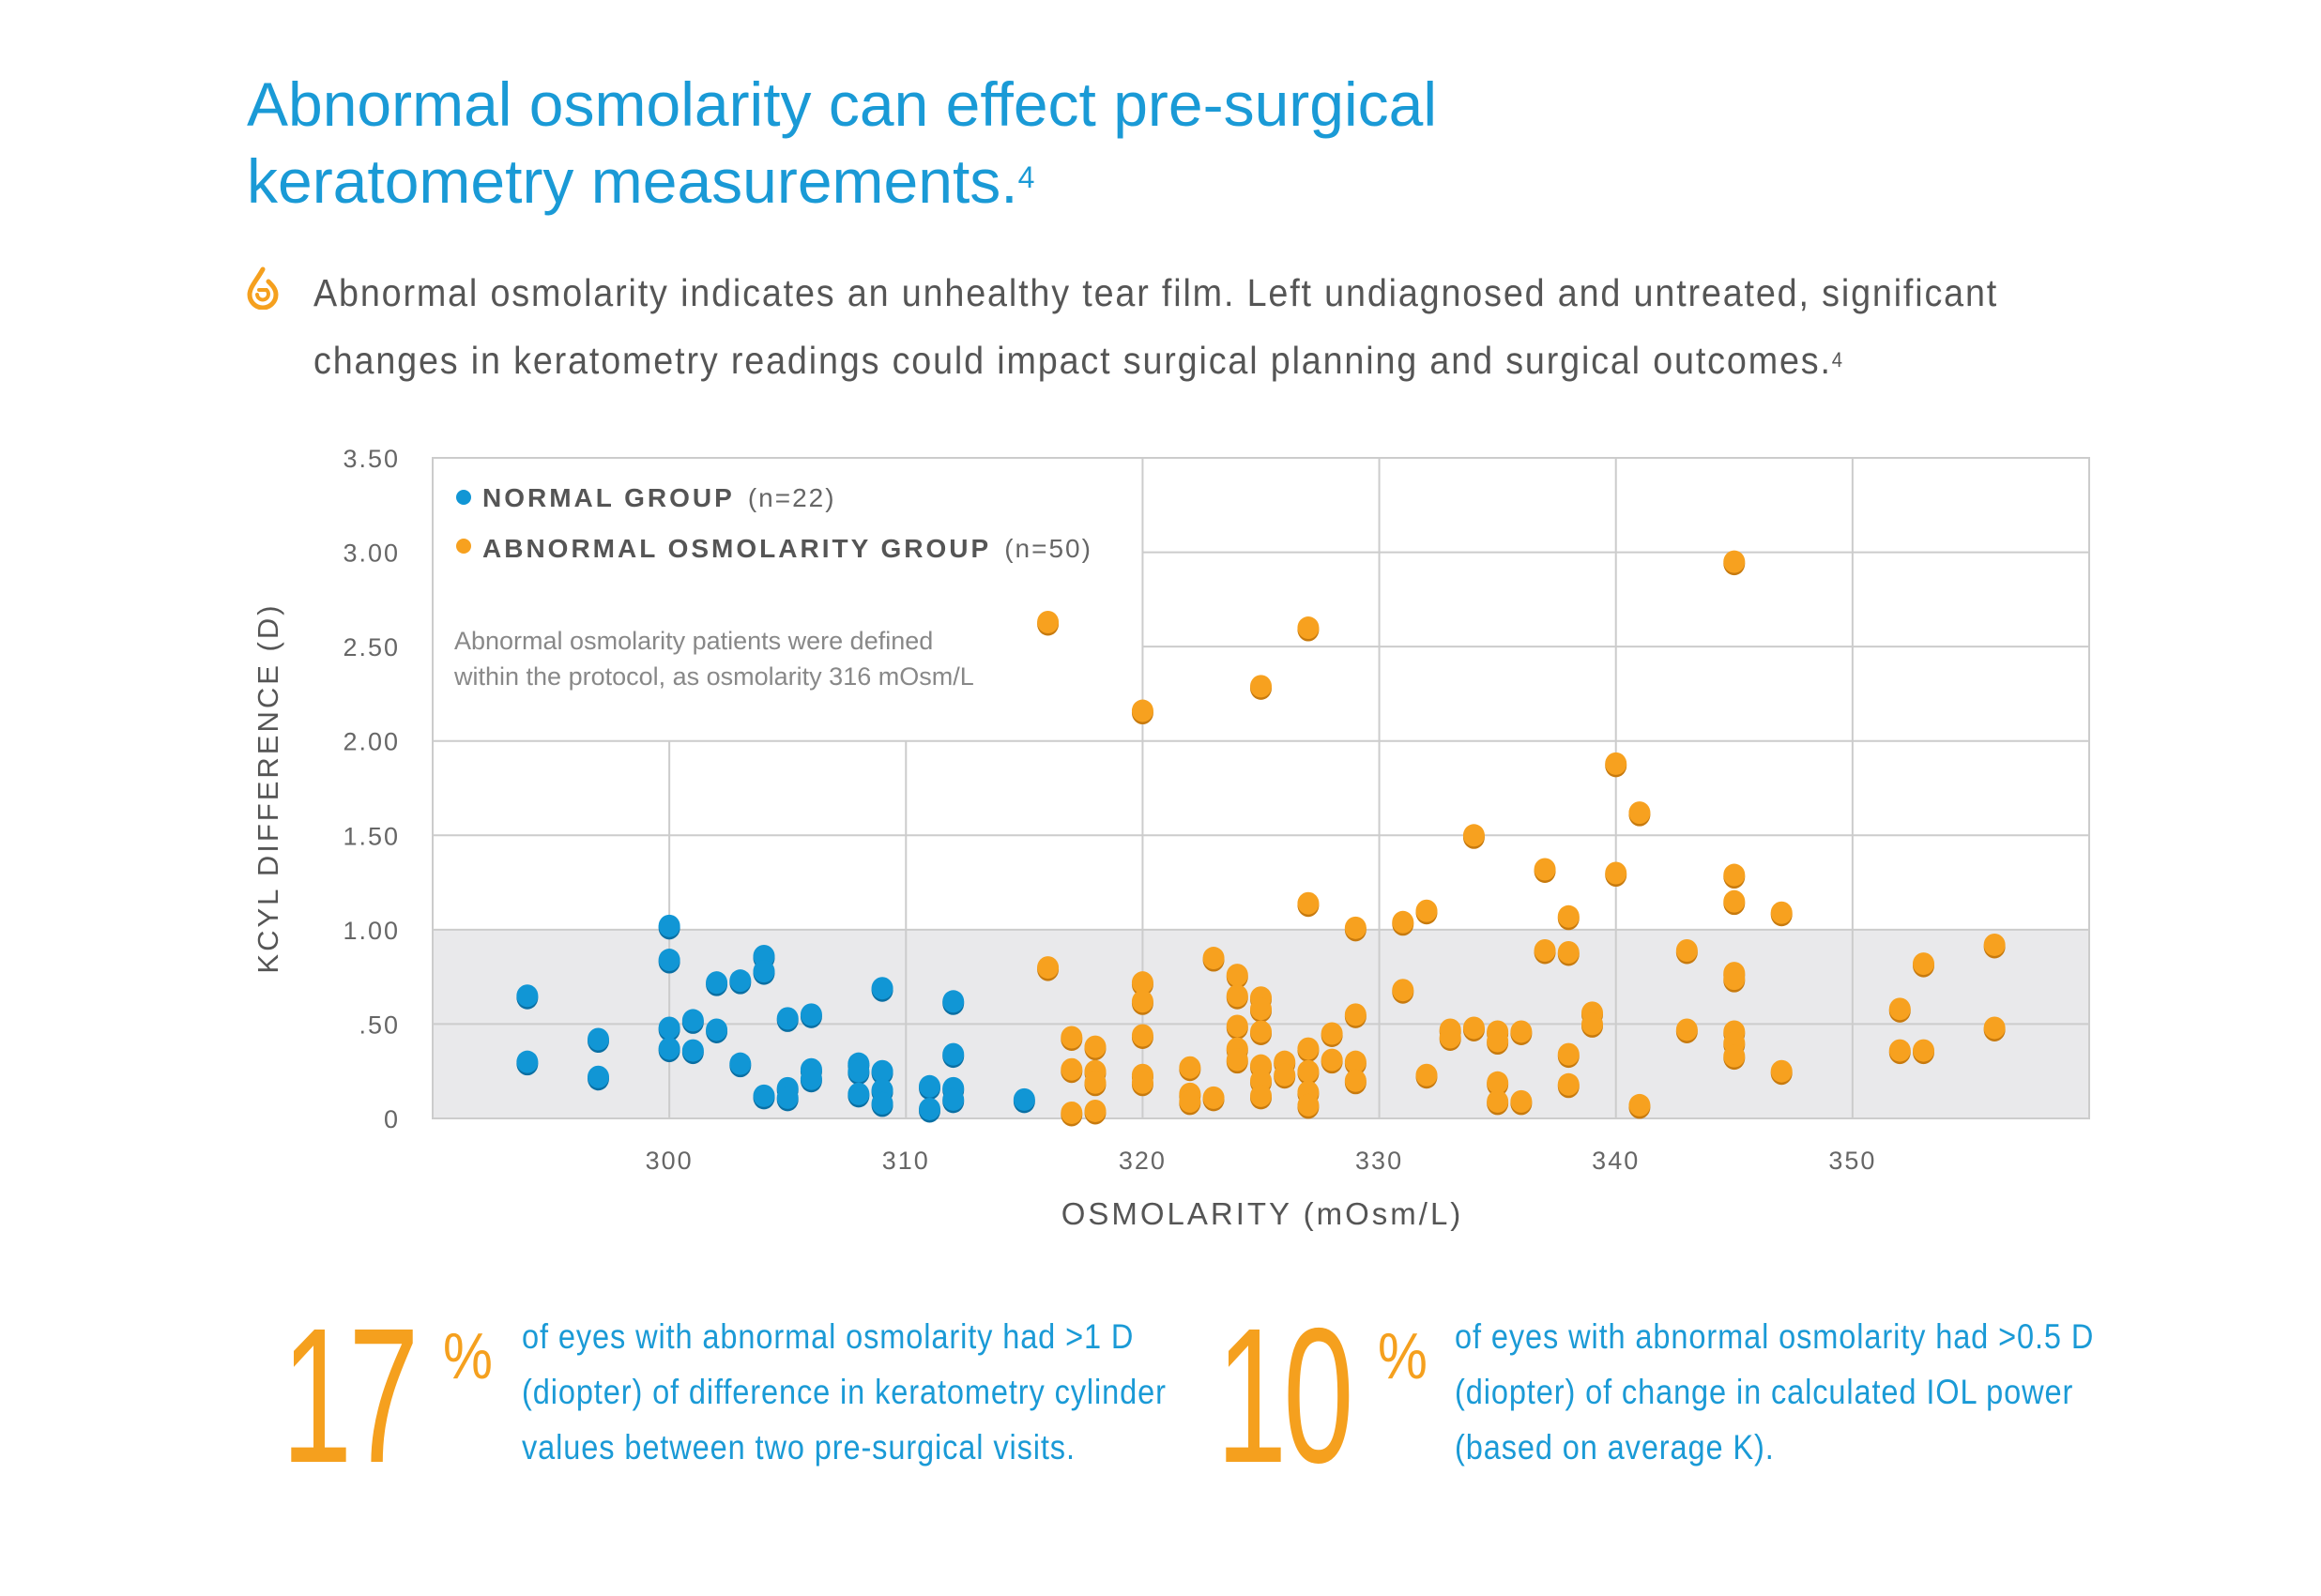 Image resolution: width=2321 pixels, height=1596 pixels. I want to click on stat-2-line-3: (based on average K)., so click(1615, 1447).